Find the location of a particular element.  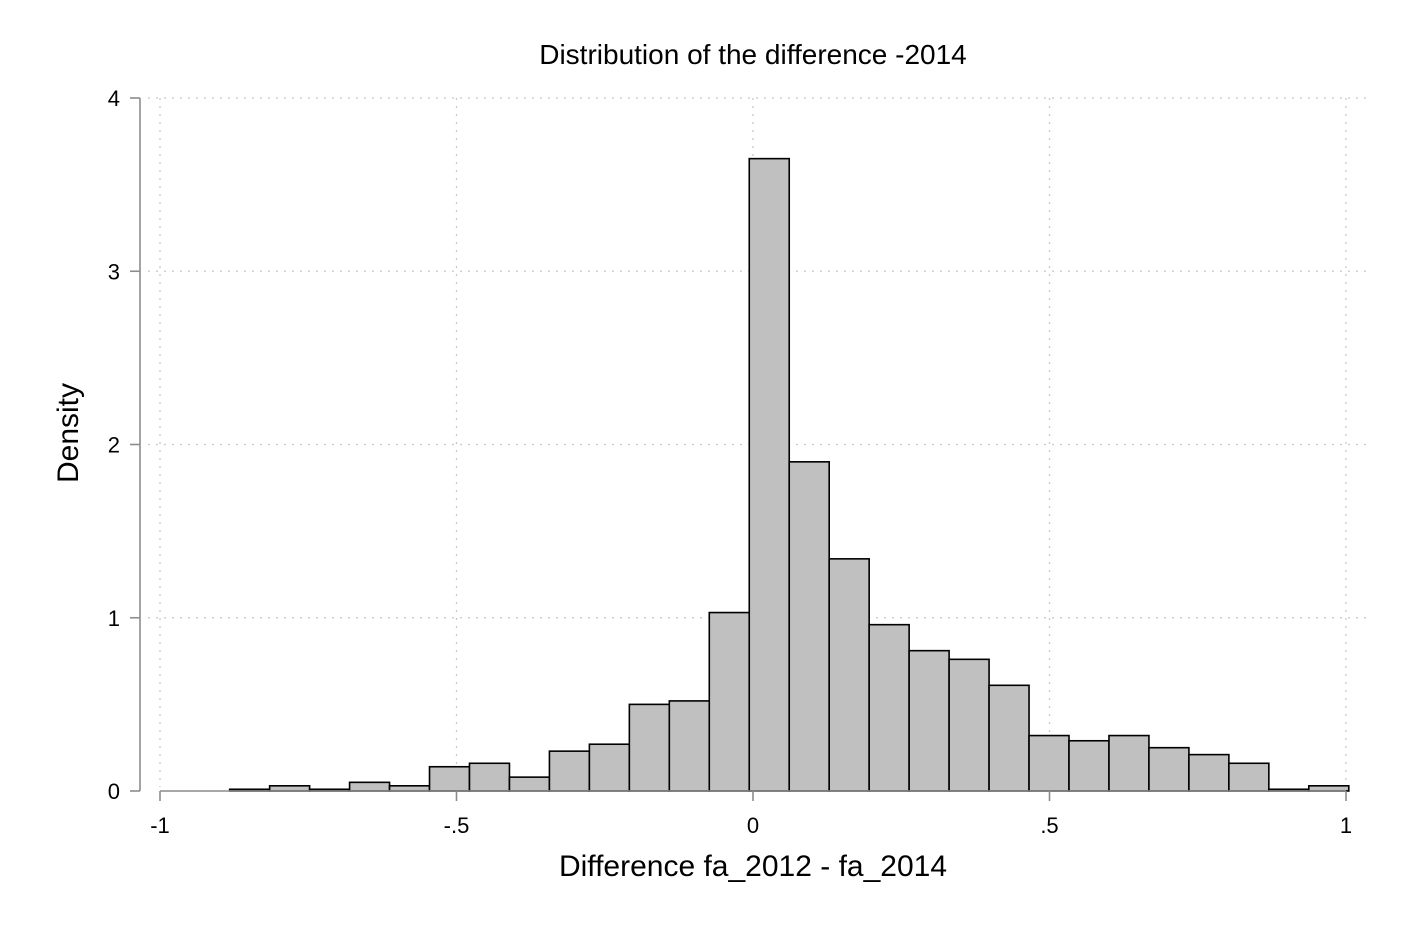

x-tick-label: 1 is located at coordinates (1346, 825).